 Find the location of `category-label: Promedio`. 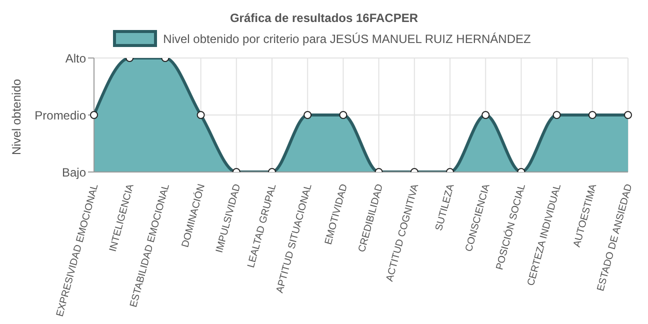

category-label: Promedio is located at coordinates (60, 115).